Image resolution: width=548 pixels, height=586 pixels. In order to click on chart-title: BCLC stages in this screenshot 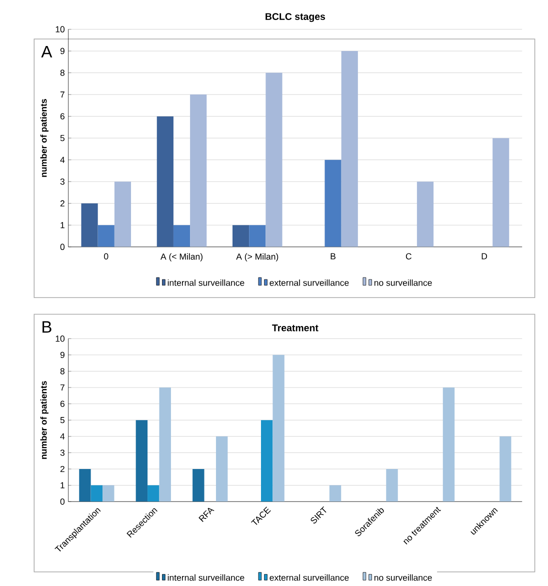, I will do `click(295, 17)`.